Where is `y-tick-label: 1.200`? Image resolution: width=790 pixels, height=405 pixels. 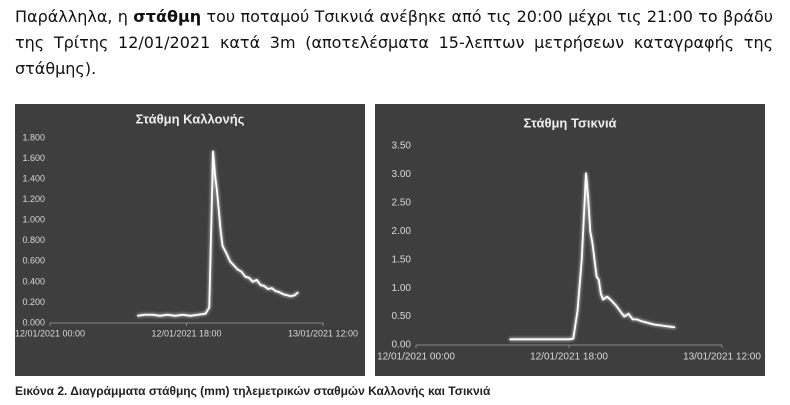 y-tick-label: 1.200 is located at coordinates (33, 199).